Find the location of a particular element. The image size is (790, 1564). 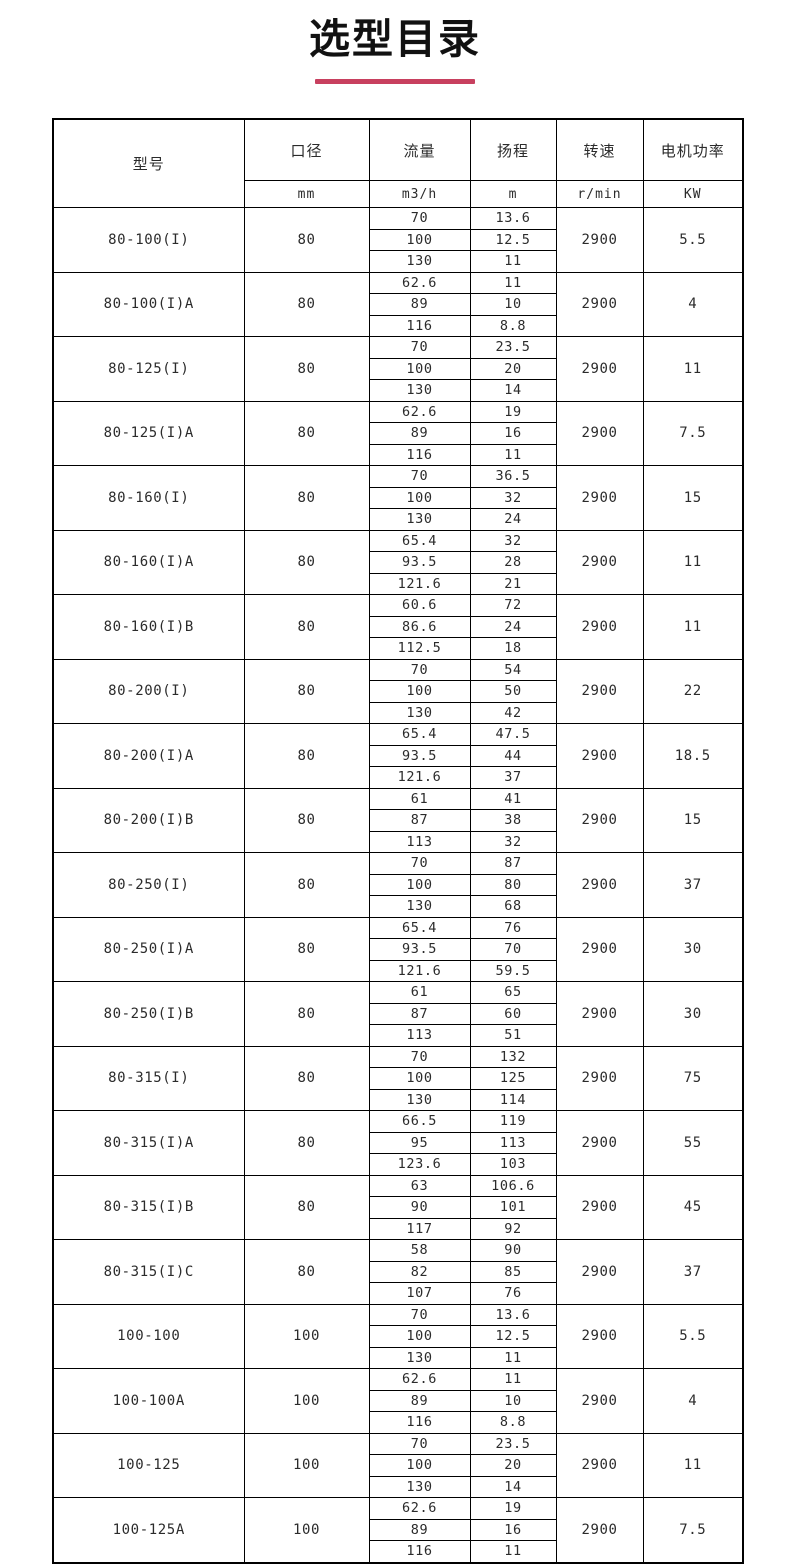

header-speed: 转速 is located at coordinates (599, 149).